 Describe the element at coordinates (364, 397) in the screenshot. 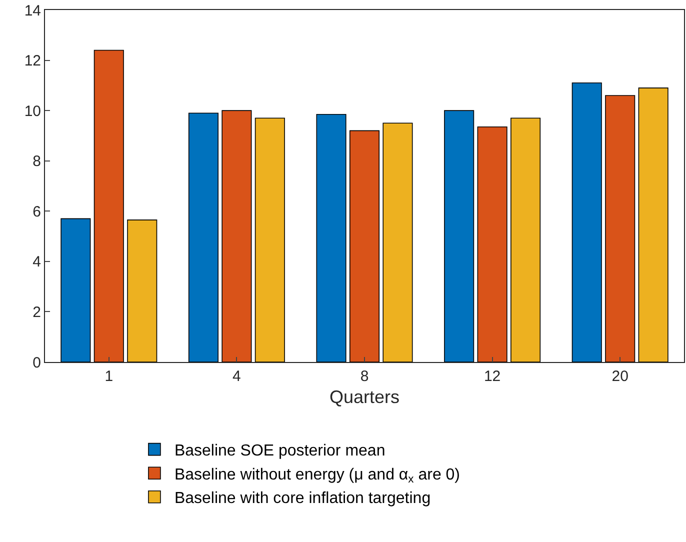

I see `x-axis-title: Quarters` at that location.